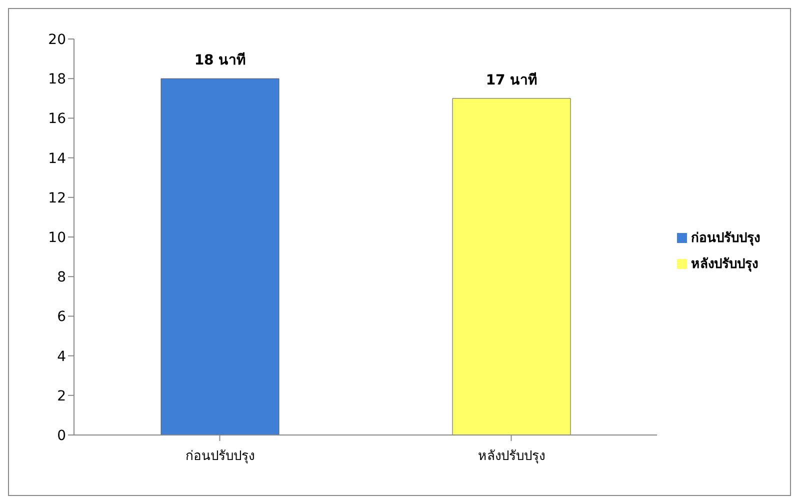 The width and height of the screenshot is (799, 504). What do you see at coordinates (57, 80) in the screenshot?
I see `y-tick-label: 18` at bounding box center [57, 80].